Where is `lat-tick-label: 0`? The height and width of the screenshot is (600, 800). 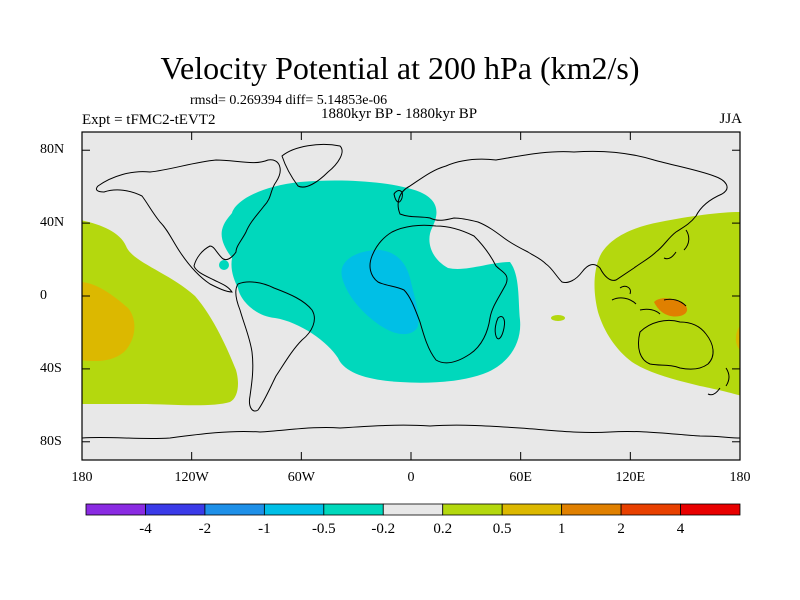
lat-tick-label: 0 is located at coordinates (43, 295).